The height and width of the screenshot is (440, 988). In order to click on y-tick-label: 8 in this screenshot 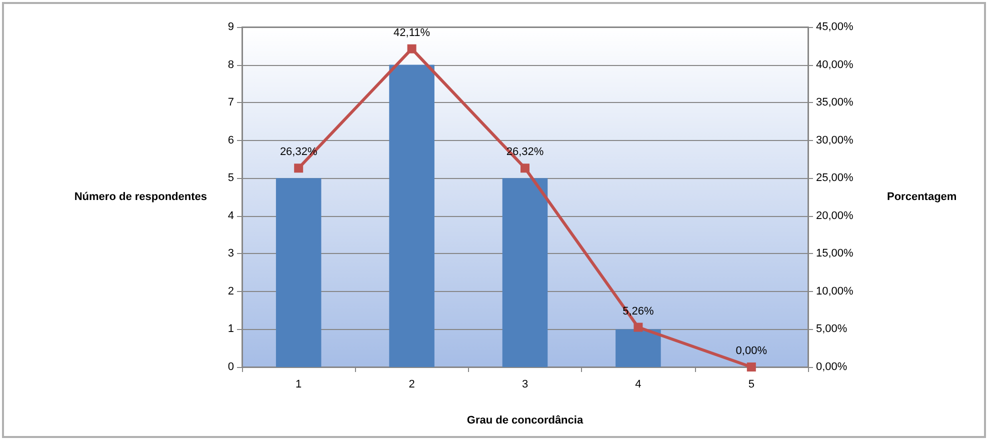, I will do `click(231, 64)`.